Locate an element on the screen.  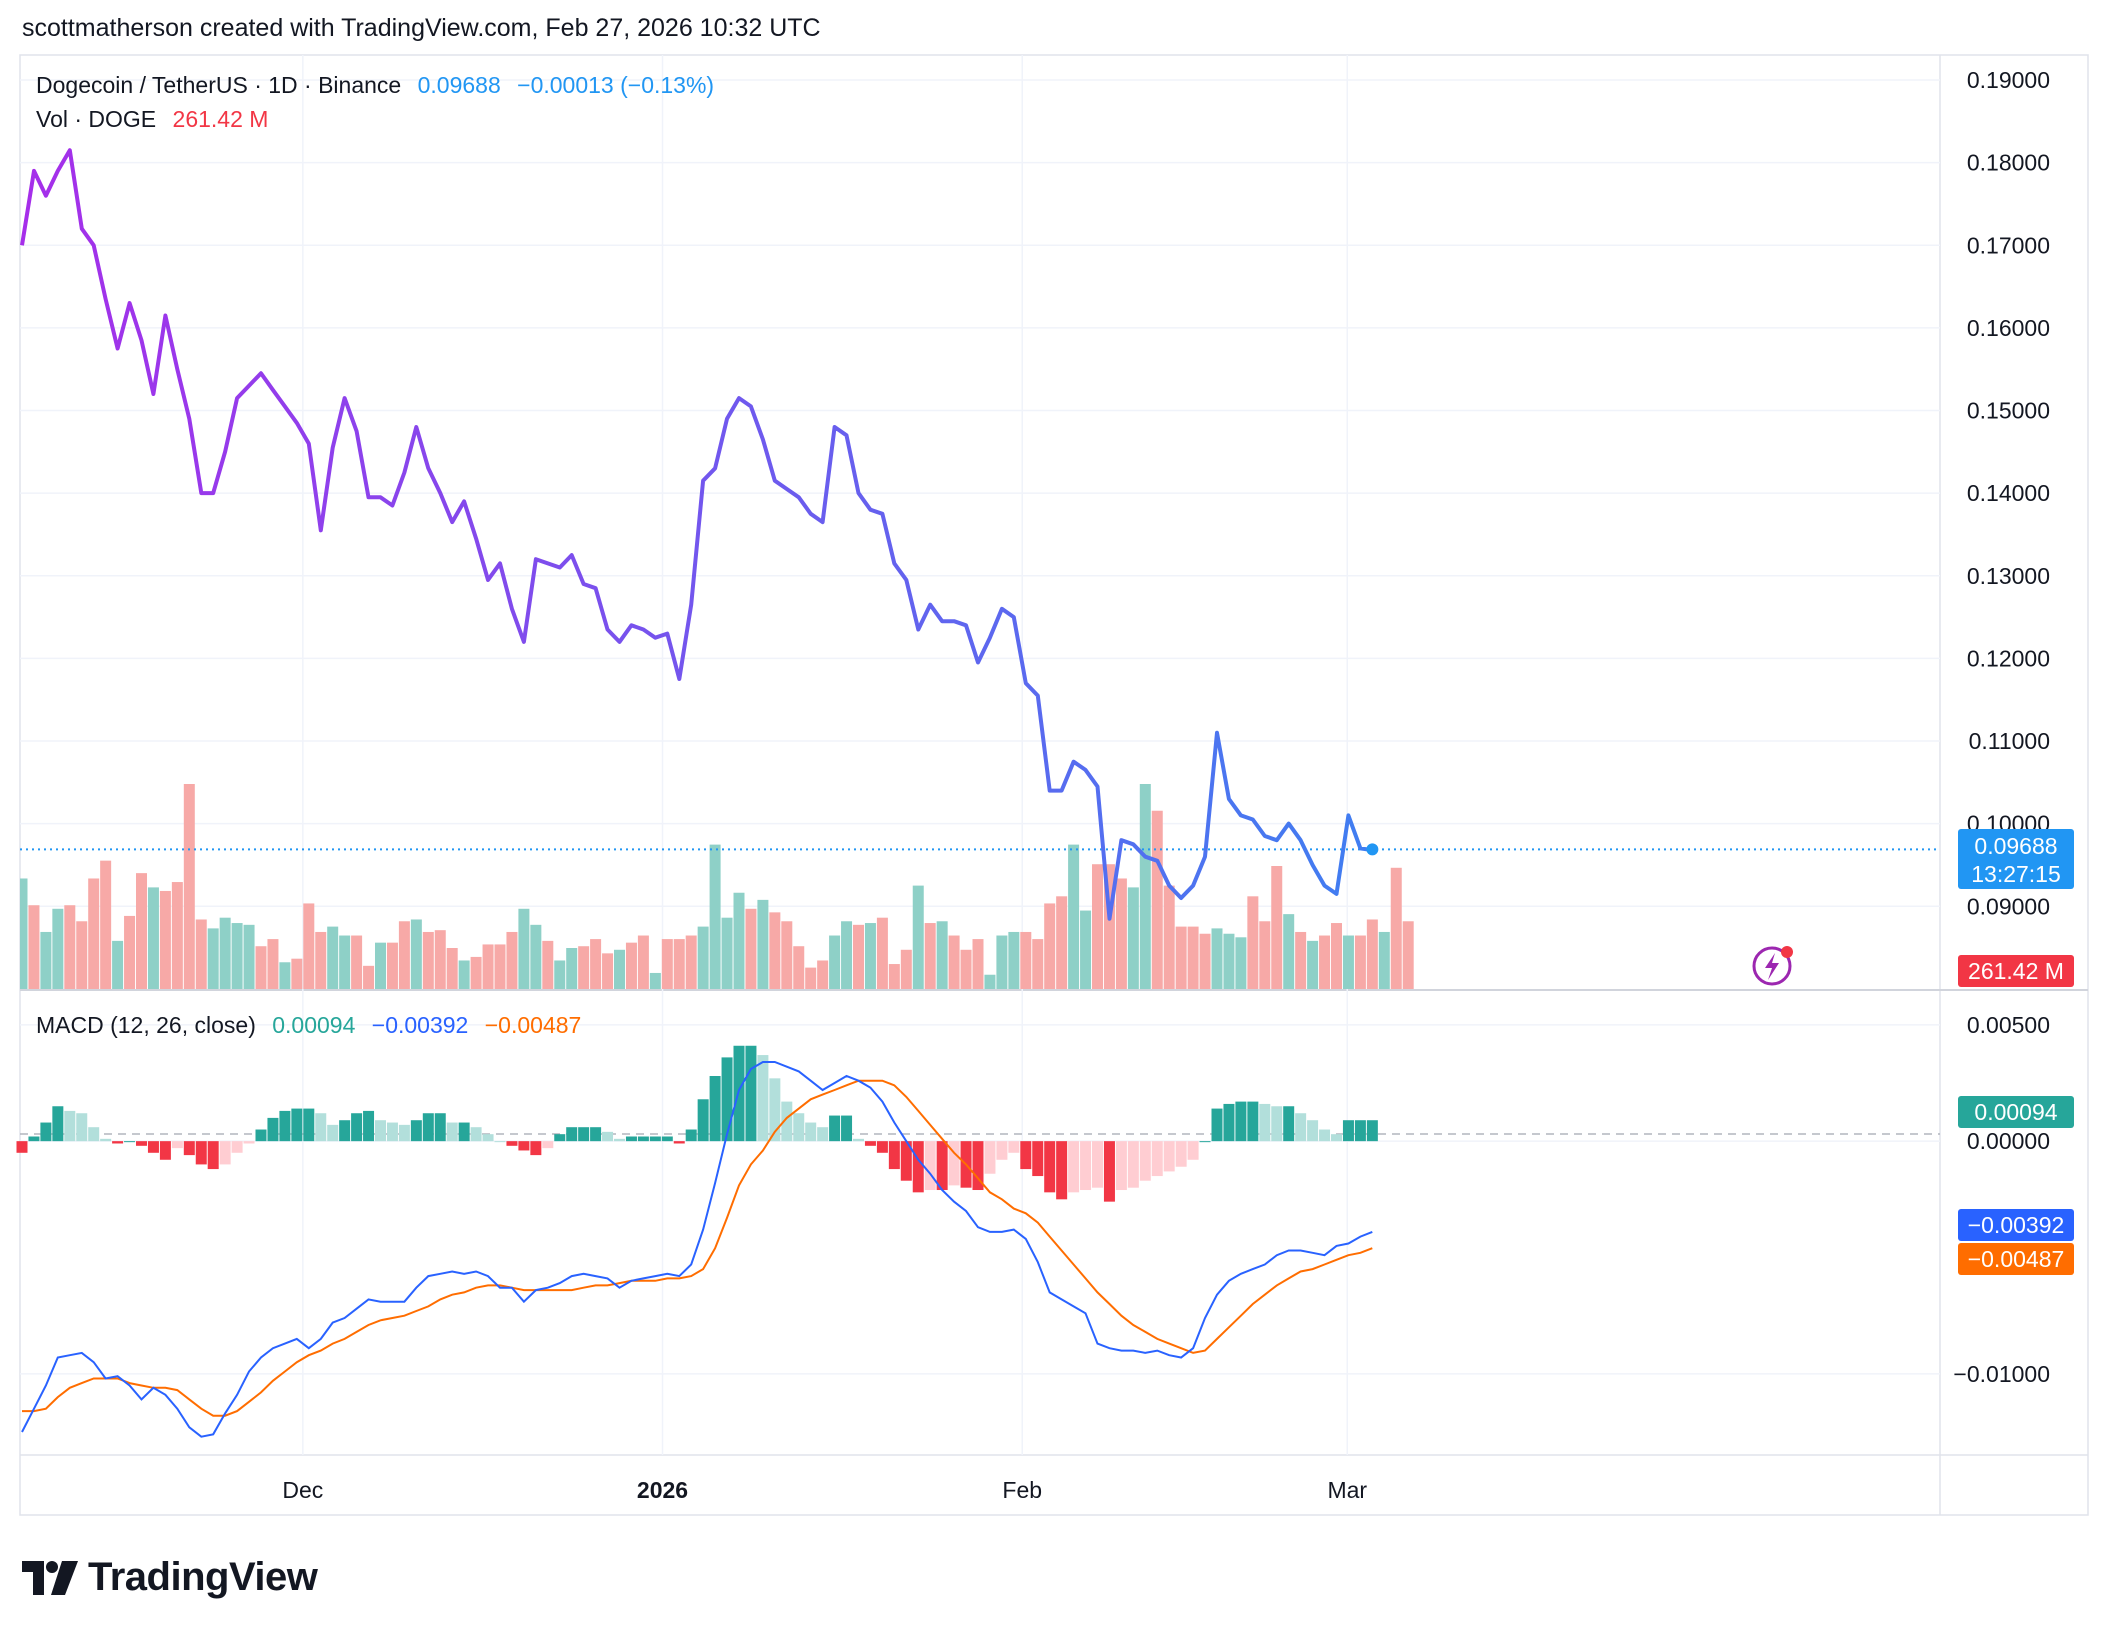
price-tick-label: 0.16000 is located at coordinates (2008, 328).